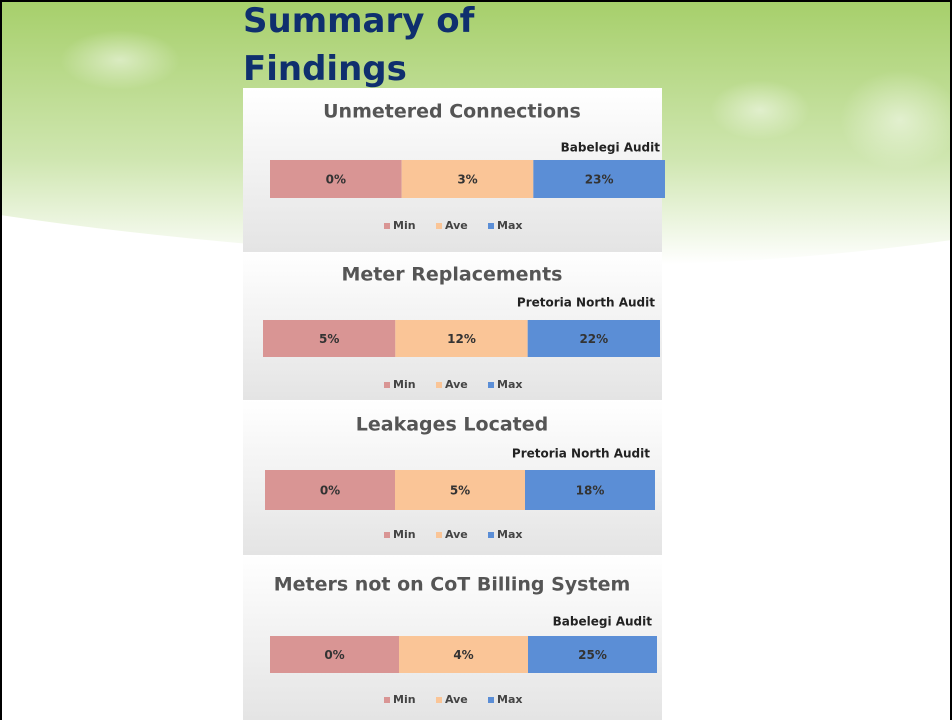 The height and width of the screenshot is (724, 952). Describe the element at coordinates (452, 275) in the screenshot. I see `chart-title: Meter Replacements` at that location.